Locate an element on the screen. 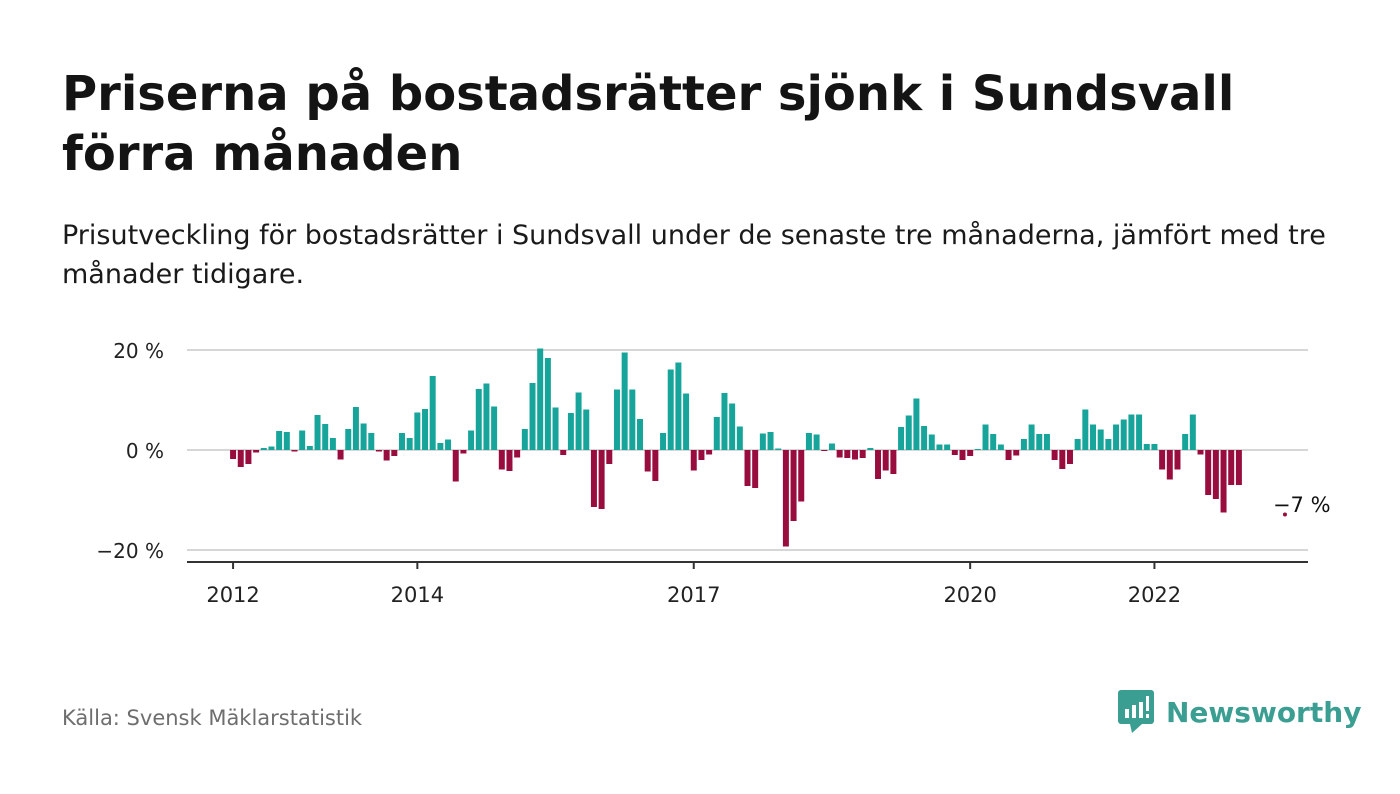 The width and height of the screenshot is (1400, 794). brand-logo: Newsworthy is located at coordinates (1239, 712).